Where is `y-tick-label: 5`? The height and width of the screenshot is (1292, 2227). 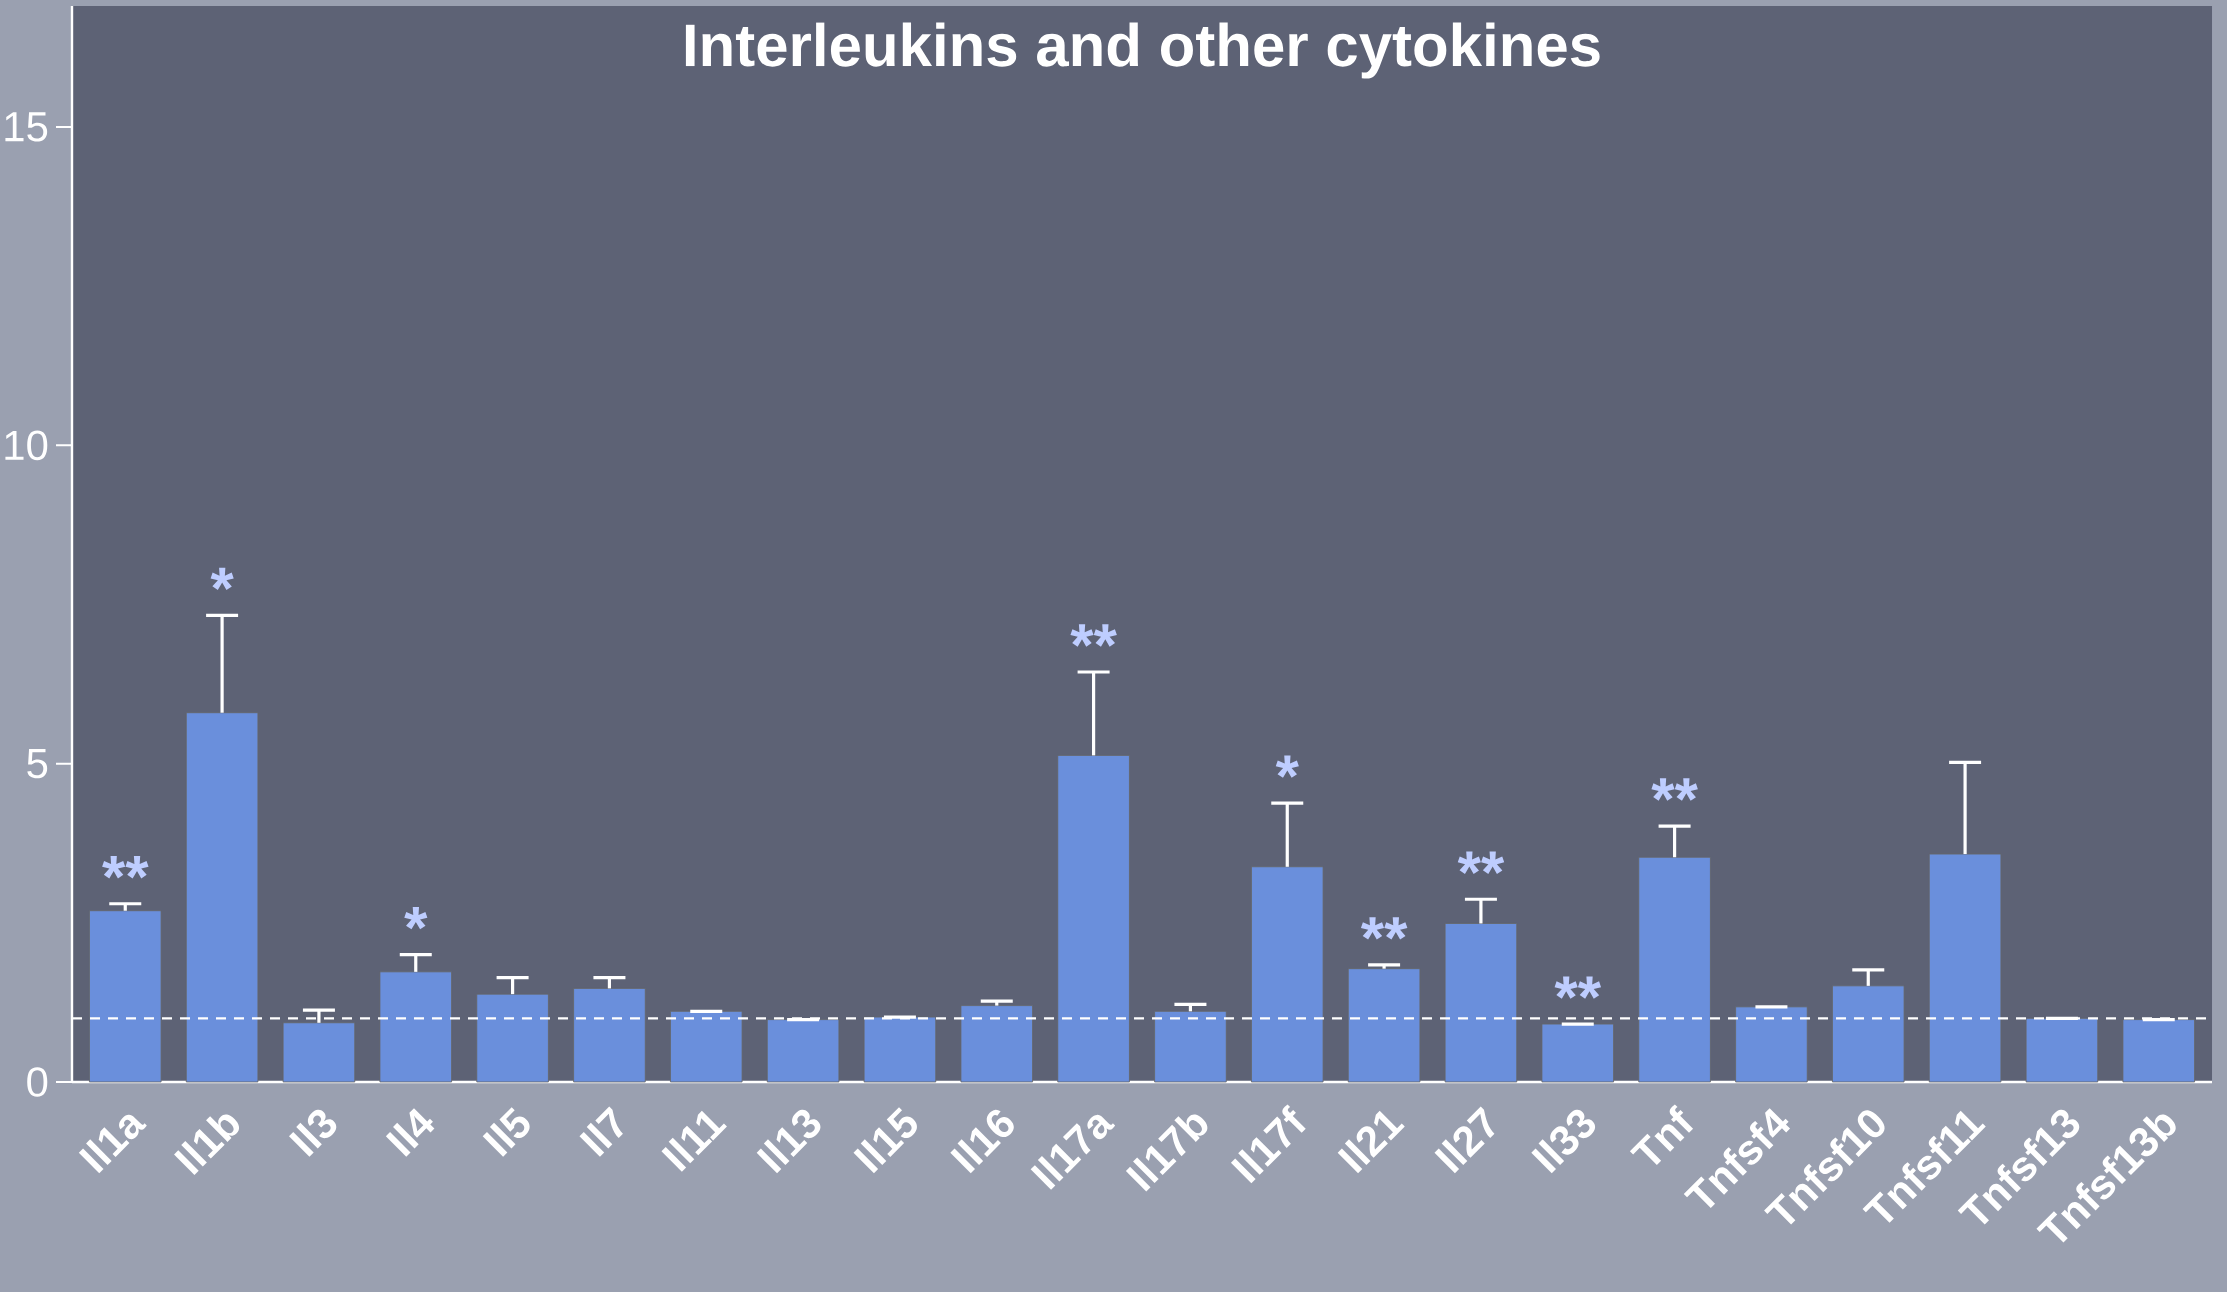
y-tick-label: 5 is located at coordinates (37, 764).